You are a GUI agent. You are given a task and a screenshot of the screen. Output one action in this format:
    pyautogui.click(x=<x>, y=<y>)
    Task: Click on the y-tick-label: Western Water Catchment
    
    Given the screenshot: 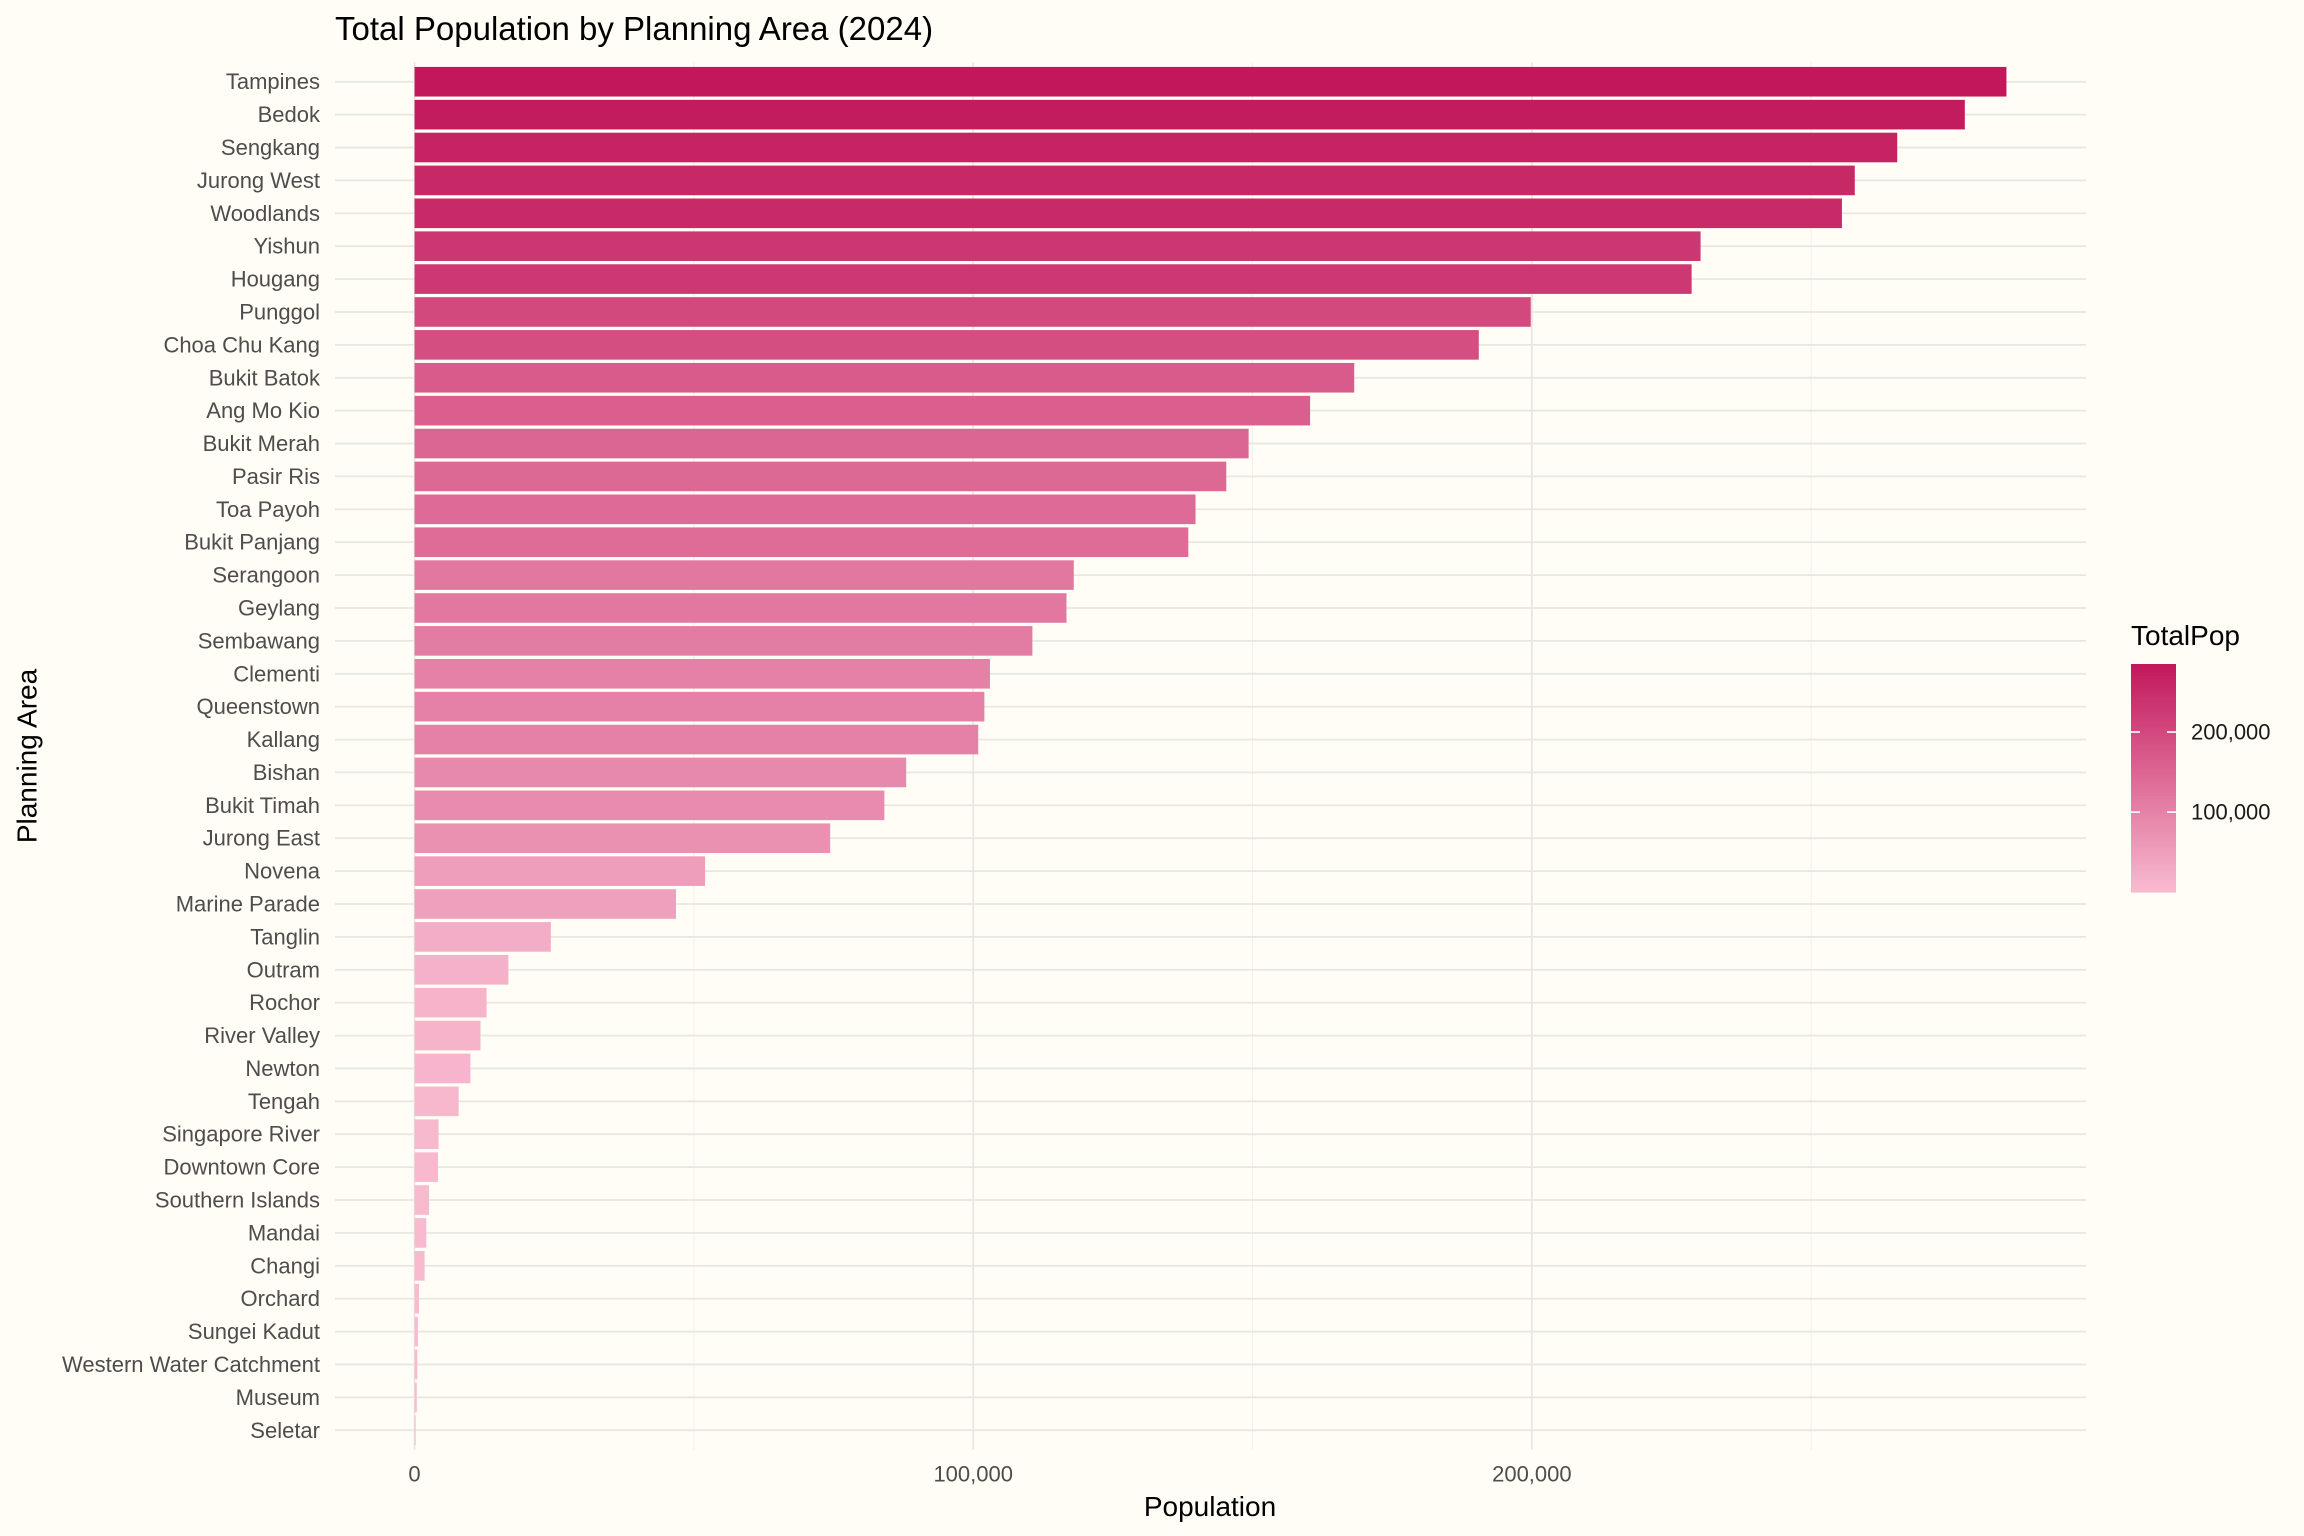 What is the action you would take?
    pyautogui.click(x=191, y=1364)
    